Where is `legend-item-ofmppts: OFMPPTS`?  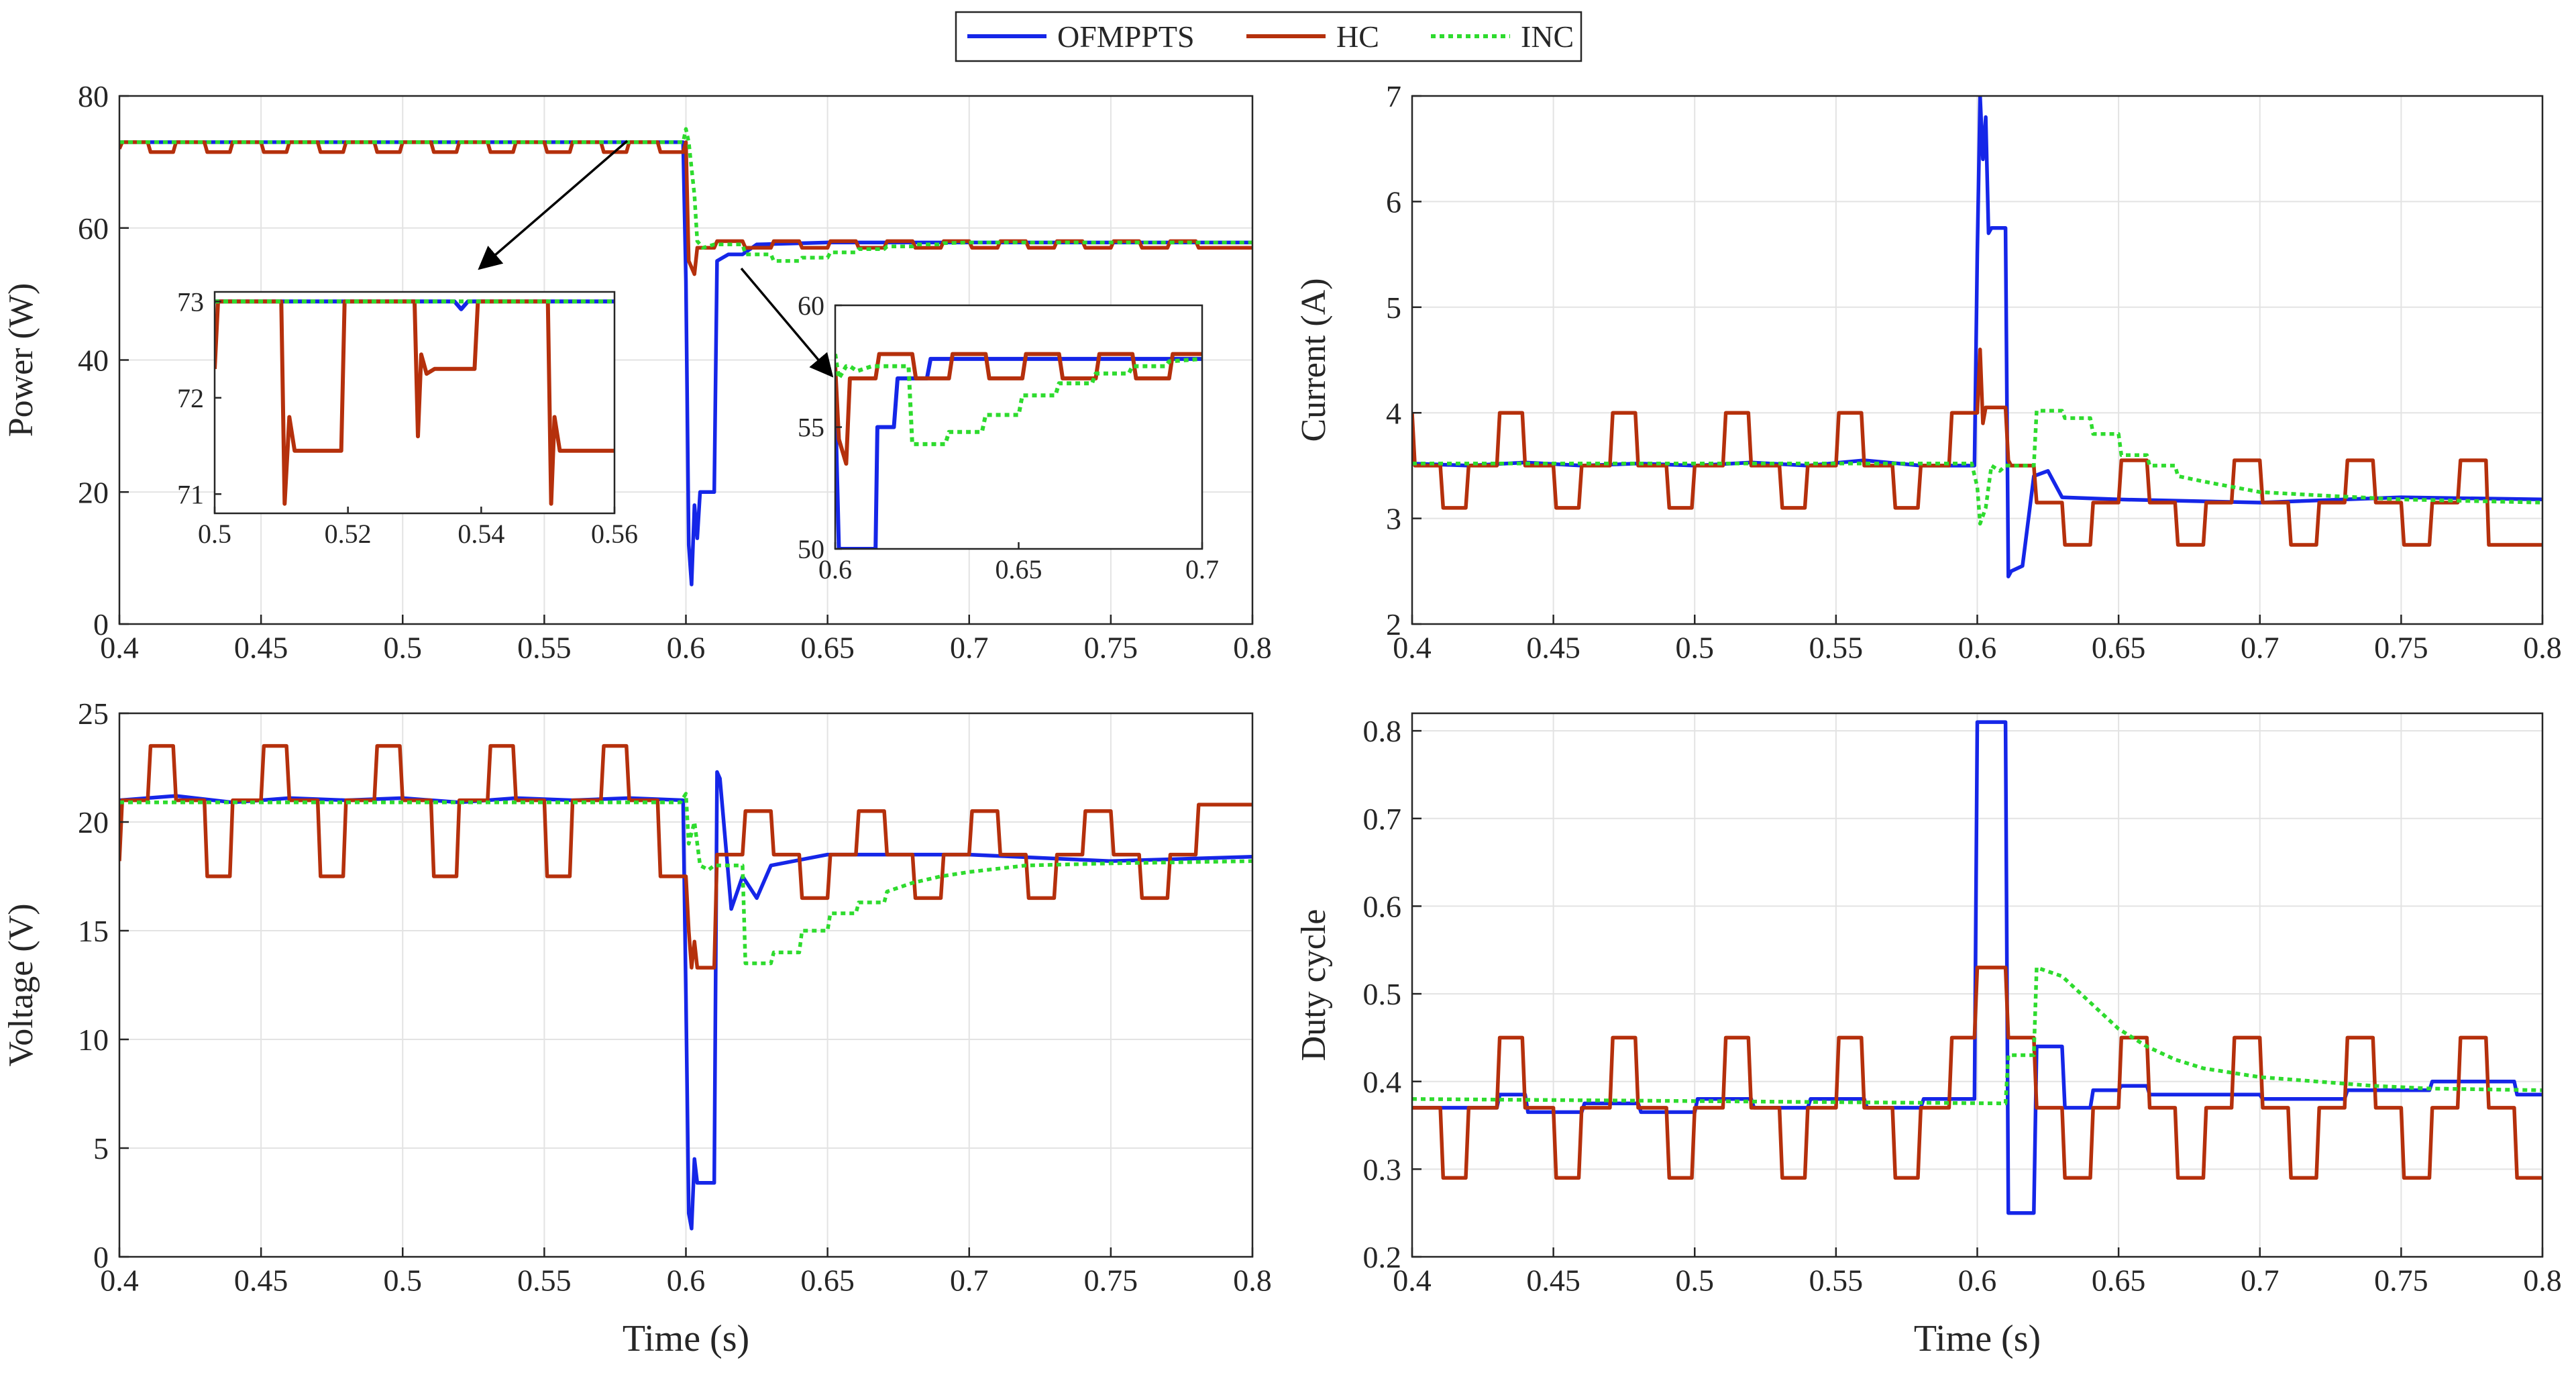 legend-item-ofmppts: OFMPPTS is located at coordinates (1081, 37).